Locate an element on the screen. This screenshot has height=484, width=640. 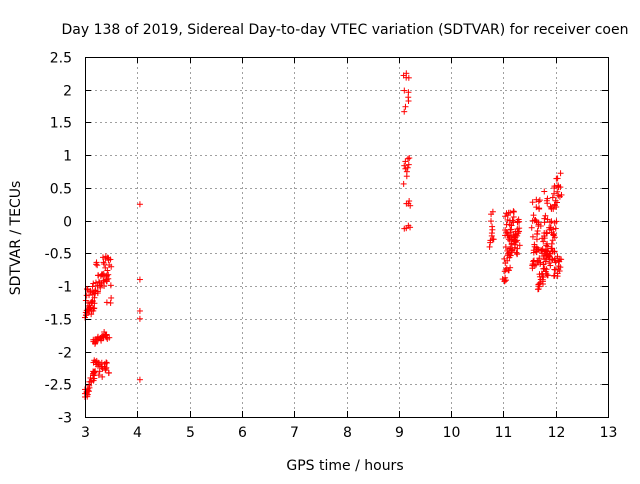
x-tick-label: 10 is located at coordinates (452, 433).